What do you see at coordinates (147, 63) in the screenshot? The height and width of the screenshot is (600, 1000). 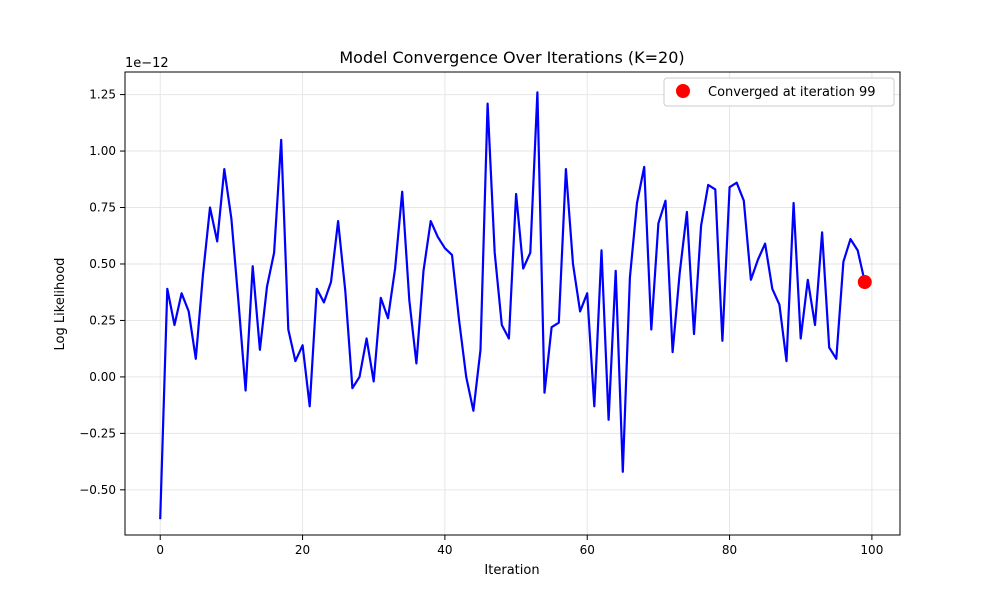 I see `y-offset-label: 1e−12` at bounding box center [147, 63].